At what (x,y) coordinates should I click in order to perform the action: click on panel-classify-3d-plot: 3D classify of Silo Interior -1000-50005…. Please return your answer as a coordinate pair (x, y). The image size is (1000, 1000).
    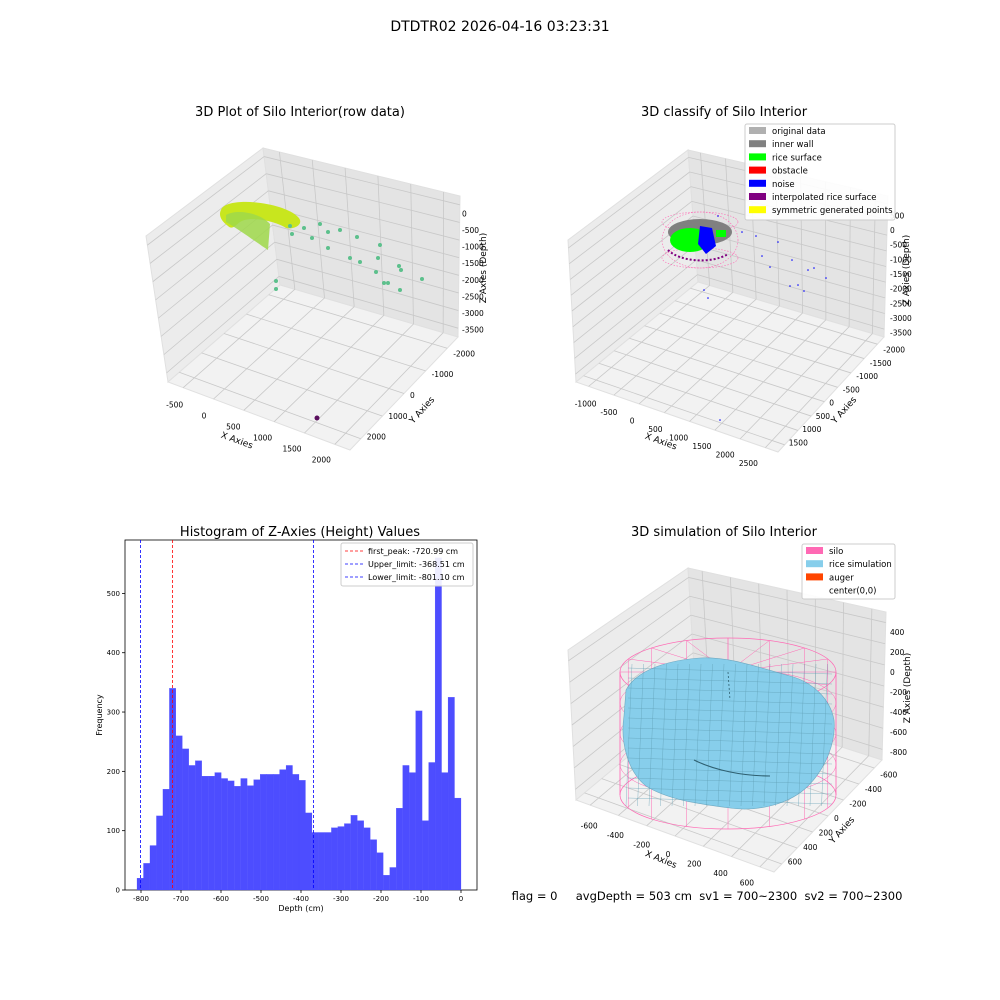
    Looking at the image, I should click on (739, 286).